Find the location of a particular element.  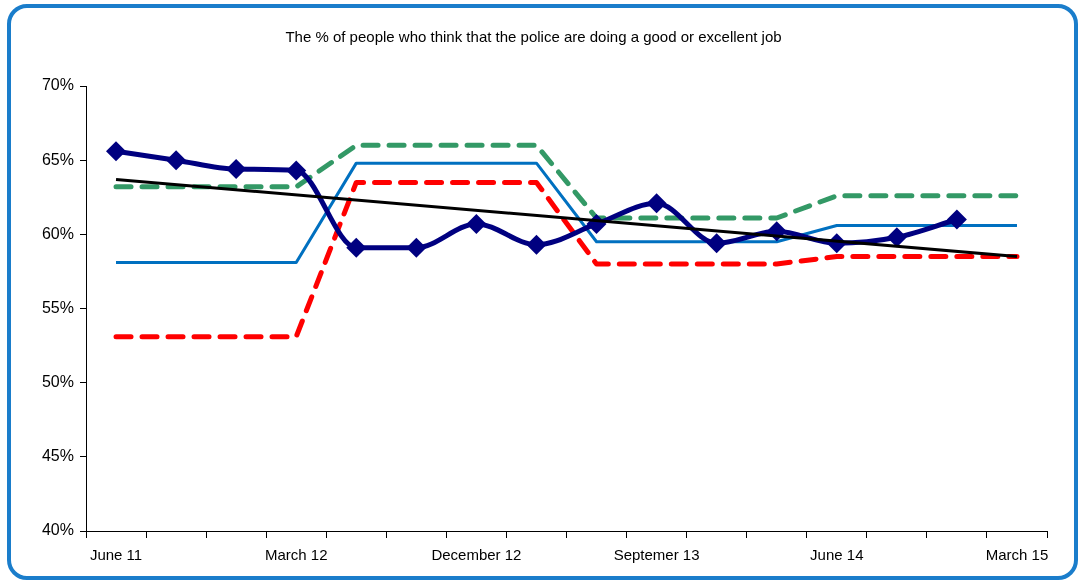

chart-title: The % of people who think that the police are doing a good or excellent job is located at coordinates (533, 37).